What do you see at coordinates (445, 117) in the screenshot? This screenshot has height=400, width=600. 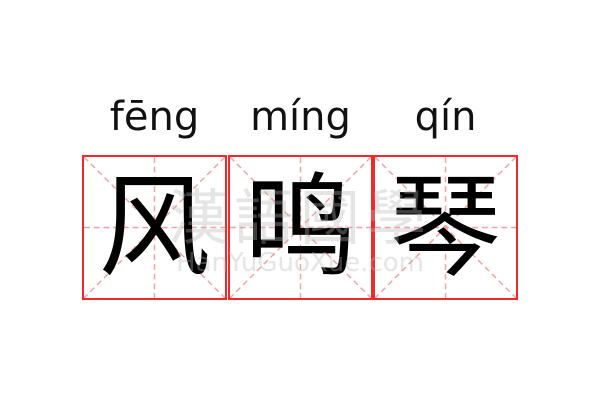 I see `pinyin-3: qín` at bounding box center [445, 117].